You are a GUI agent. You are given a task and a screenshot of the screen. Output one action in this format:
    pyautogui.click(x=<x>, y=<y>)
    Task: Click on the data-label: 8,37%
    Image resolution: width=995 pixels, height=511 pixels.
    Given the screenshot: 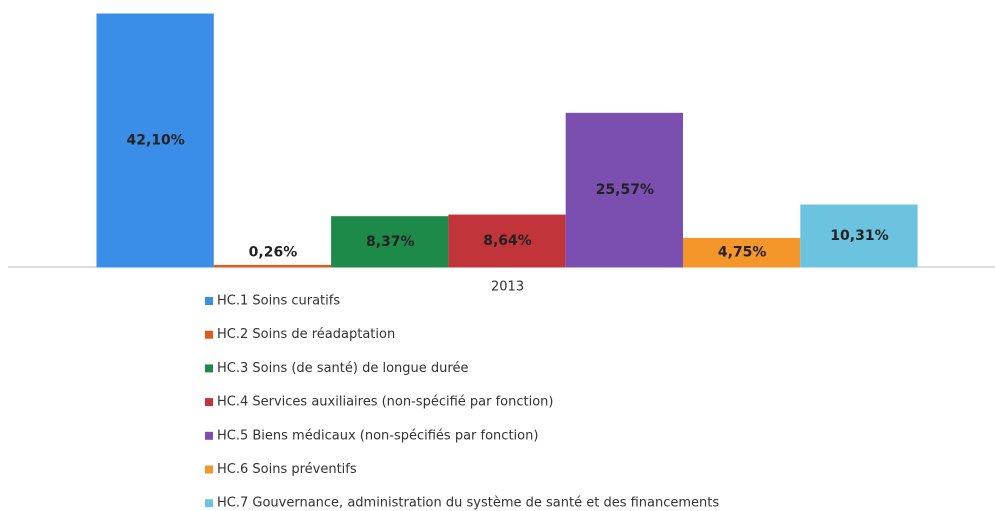 What is the action you would take?
    pyautogui.click(x=390, y=242)
    